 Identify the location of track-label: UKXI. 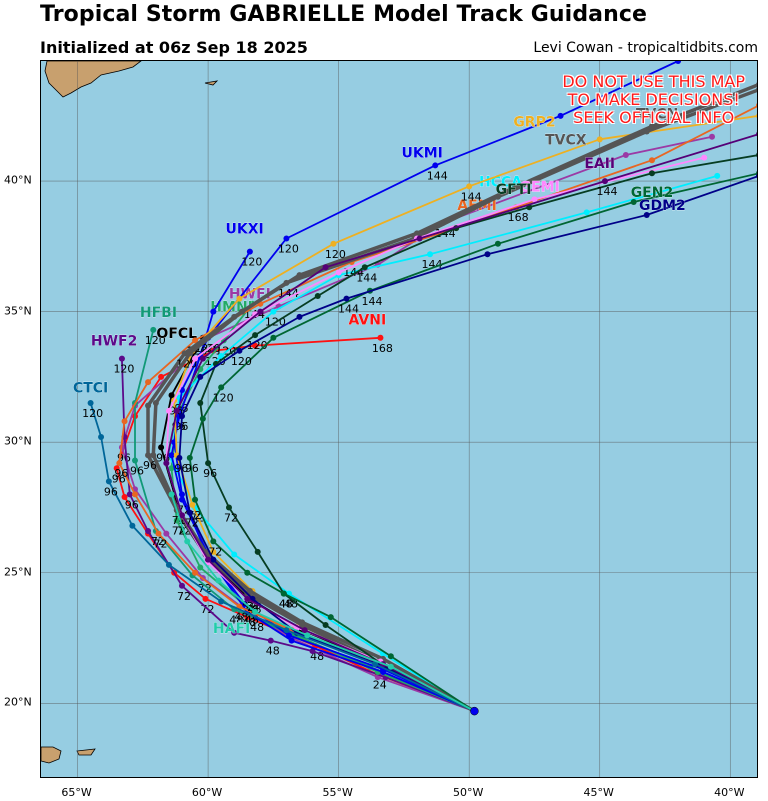
(245, 229).